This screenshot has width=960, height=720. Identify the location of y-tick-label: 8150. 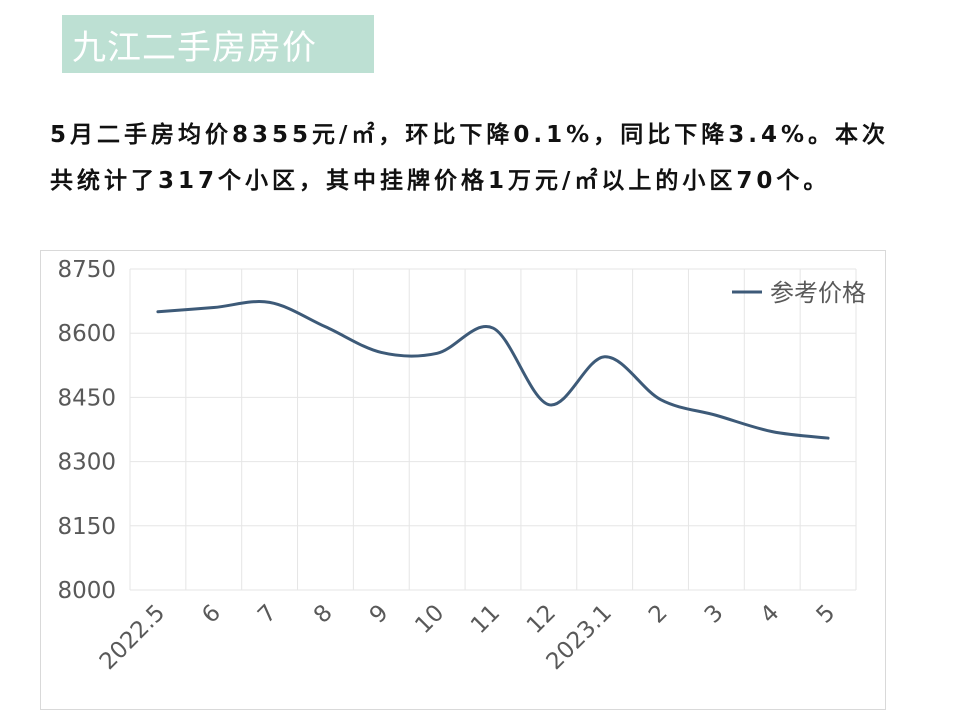
(86, 527).